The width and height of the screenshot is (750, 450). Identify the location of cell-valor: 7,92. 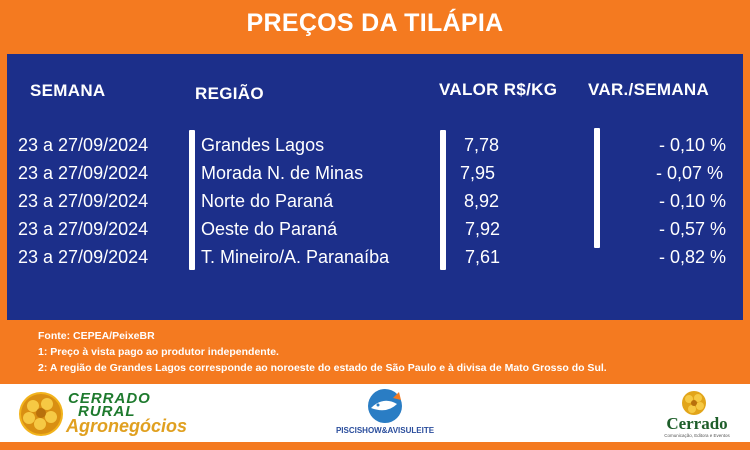
(483, 229).